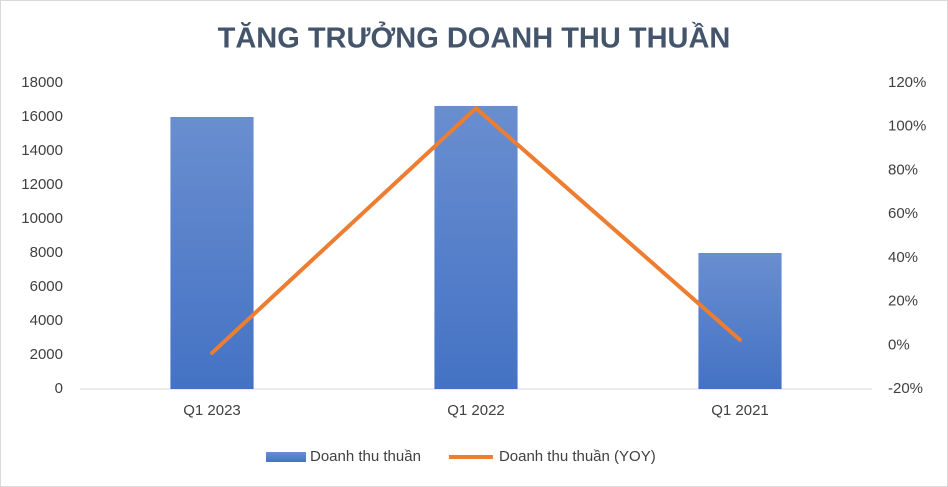  Describe the element at coordinates (903, 169) in the screenshot. I see `y2-tick-label: 80%` at that location.